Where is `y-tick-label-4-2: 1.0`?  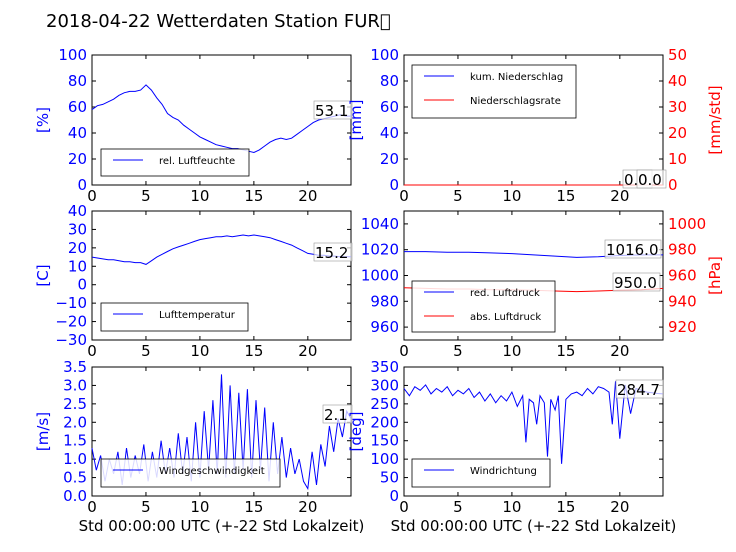 y-tick-label-4-2: 1.0 is located at coordinates (75, 459).